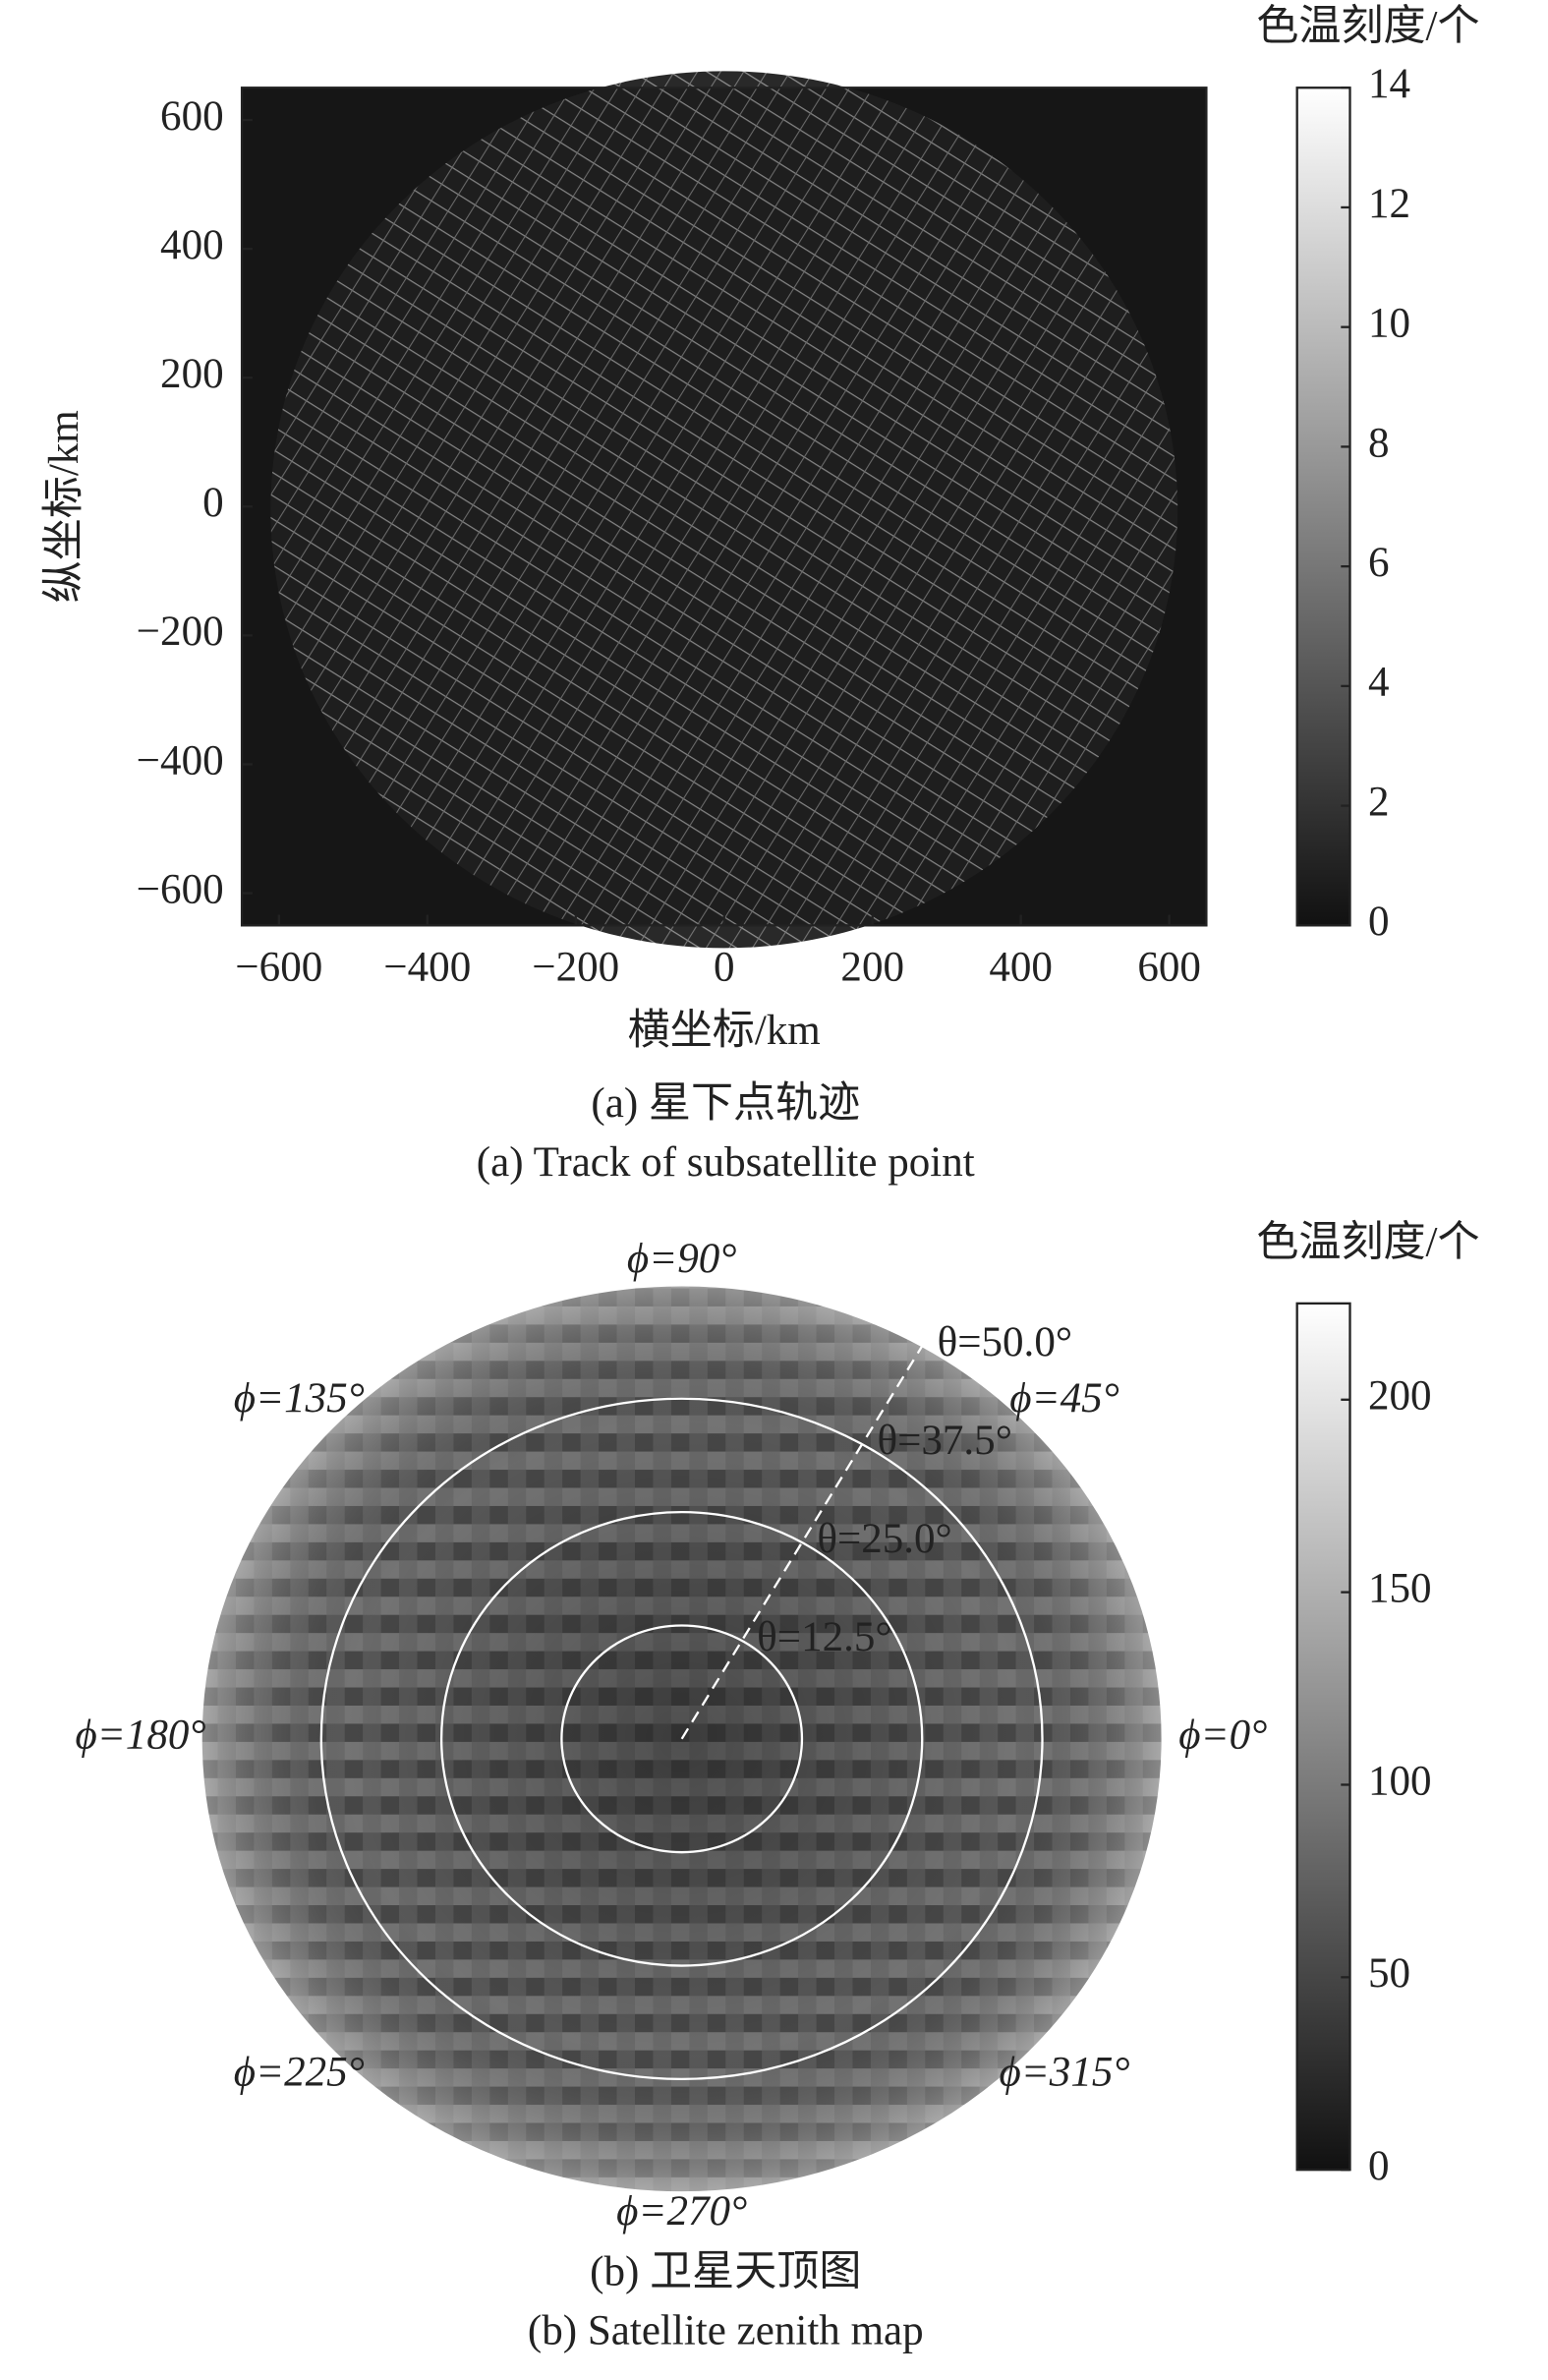  I want to click on phi-label: ϕ=225°, so click(300, 2072).